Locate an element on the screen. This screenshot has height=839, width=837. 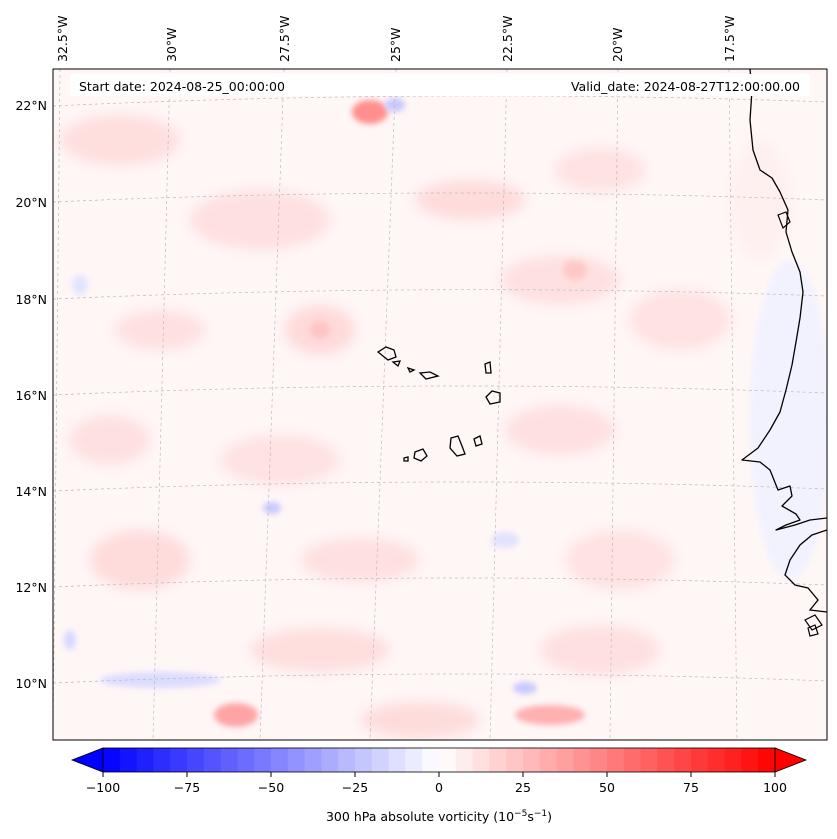
cape-verde-islands is located at coordinates (438, 404).